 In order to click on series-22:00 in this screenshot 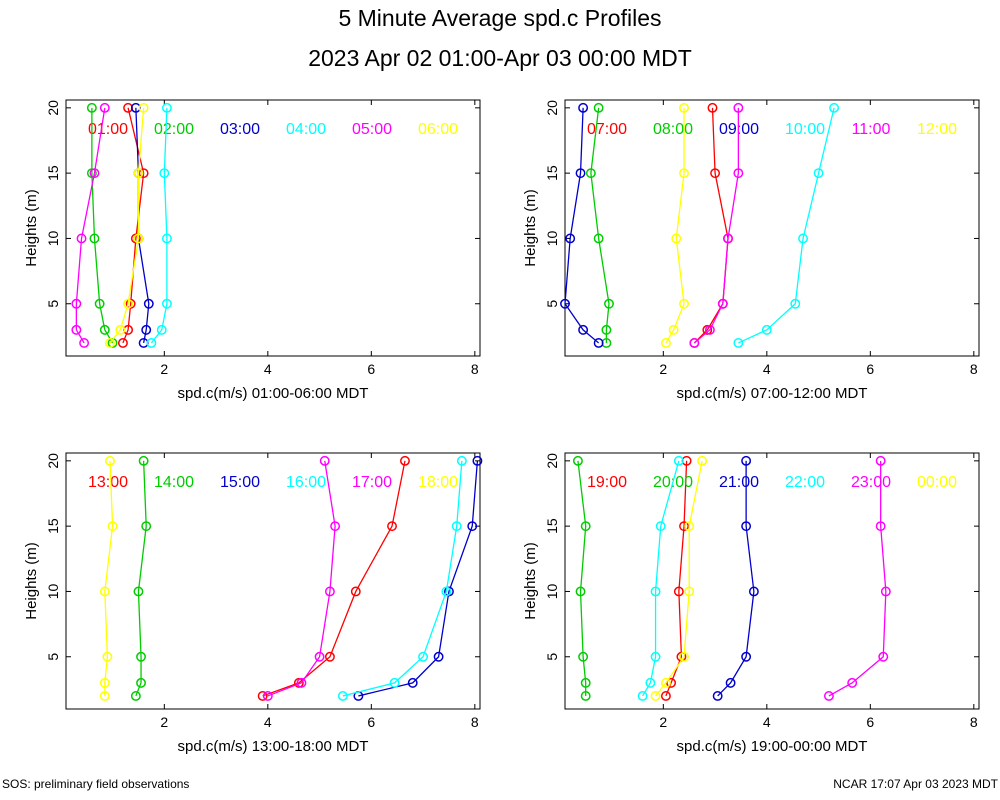, I will do `click(660, 578)`.